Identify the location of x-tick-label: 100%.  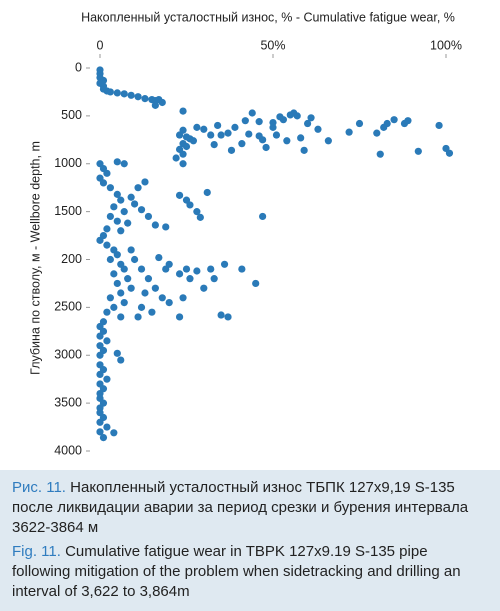
(446, 45).